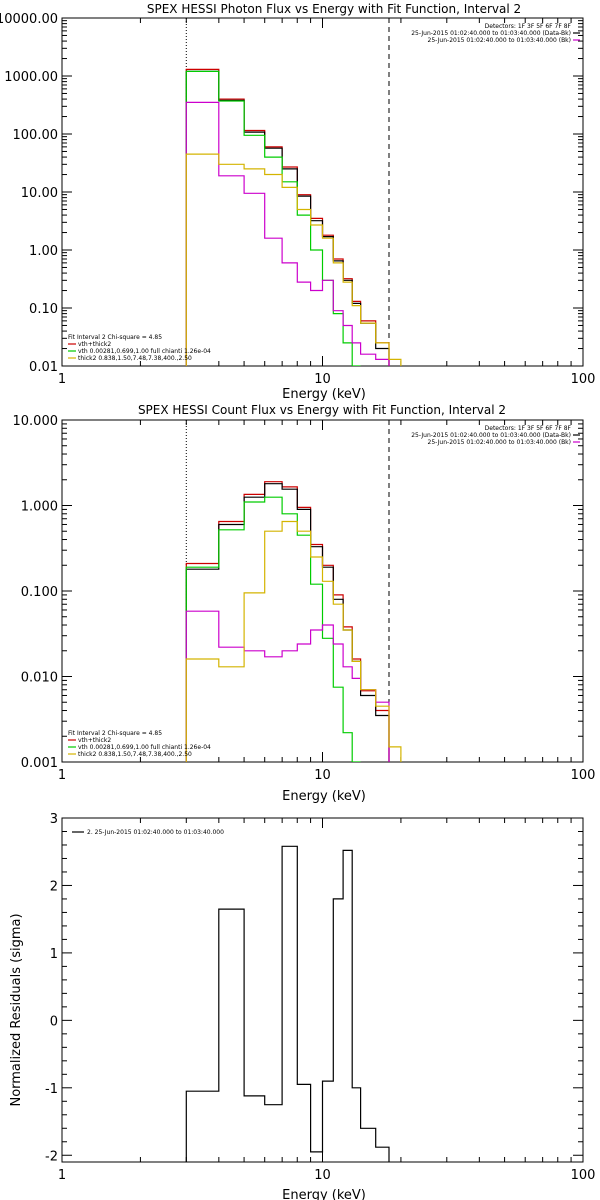 This screenshot has height=1200, width=600. Describe the element at coordinates (16, 1009) in the screenshot. I see `y-axis-label: Normalized Residuals (sigma)` at that location.